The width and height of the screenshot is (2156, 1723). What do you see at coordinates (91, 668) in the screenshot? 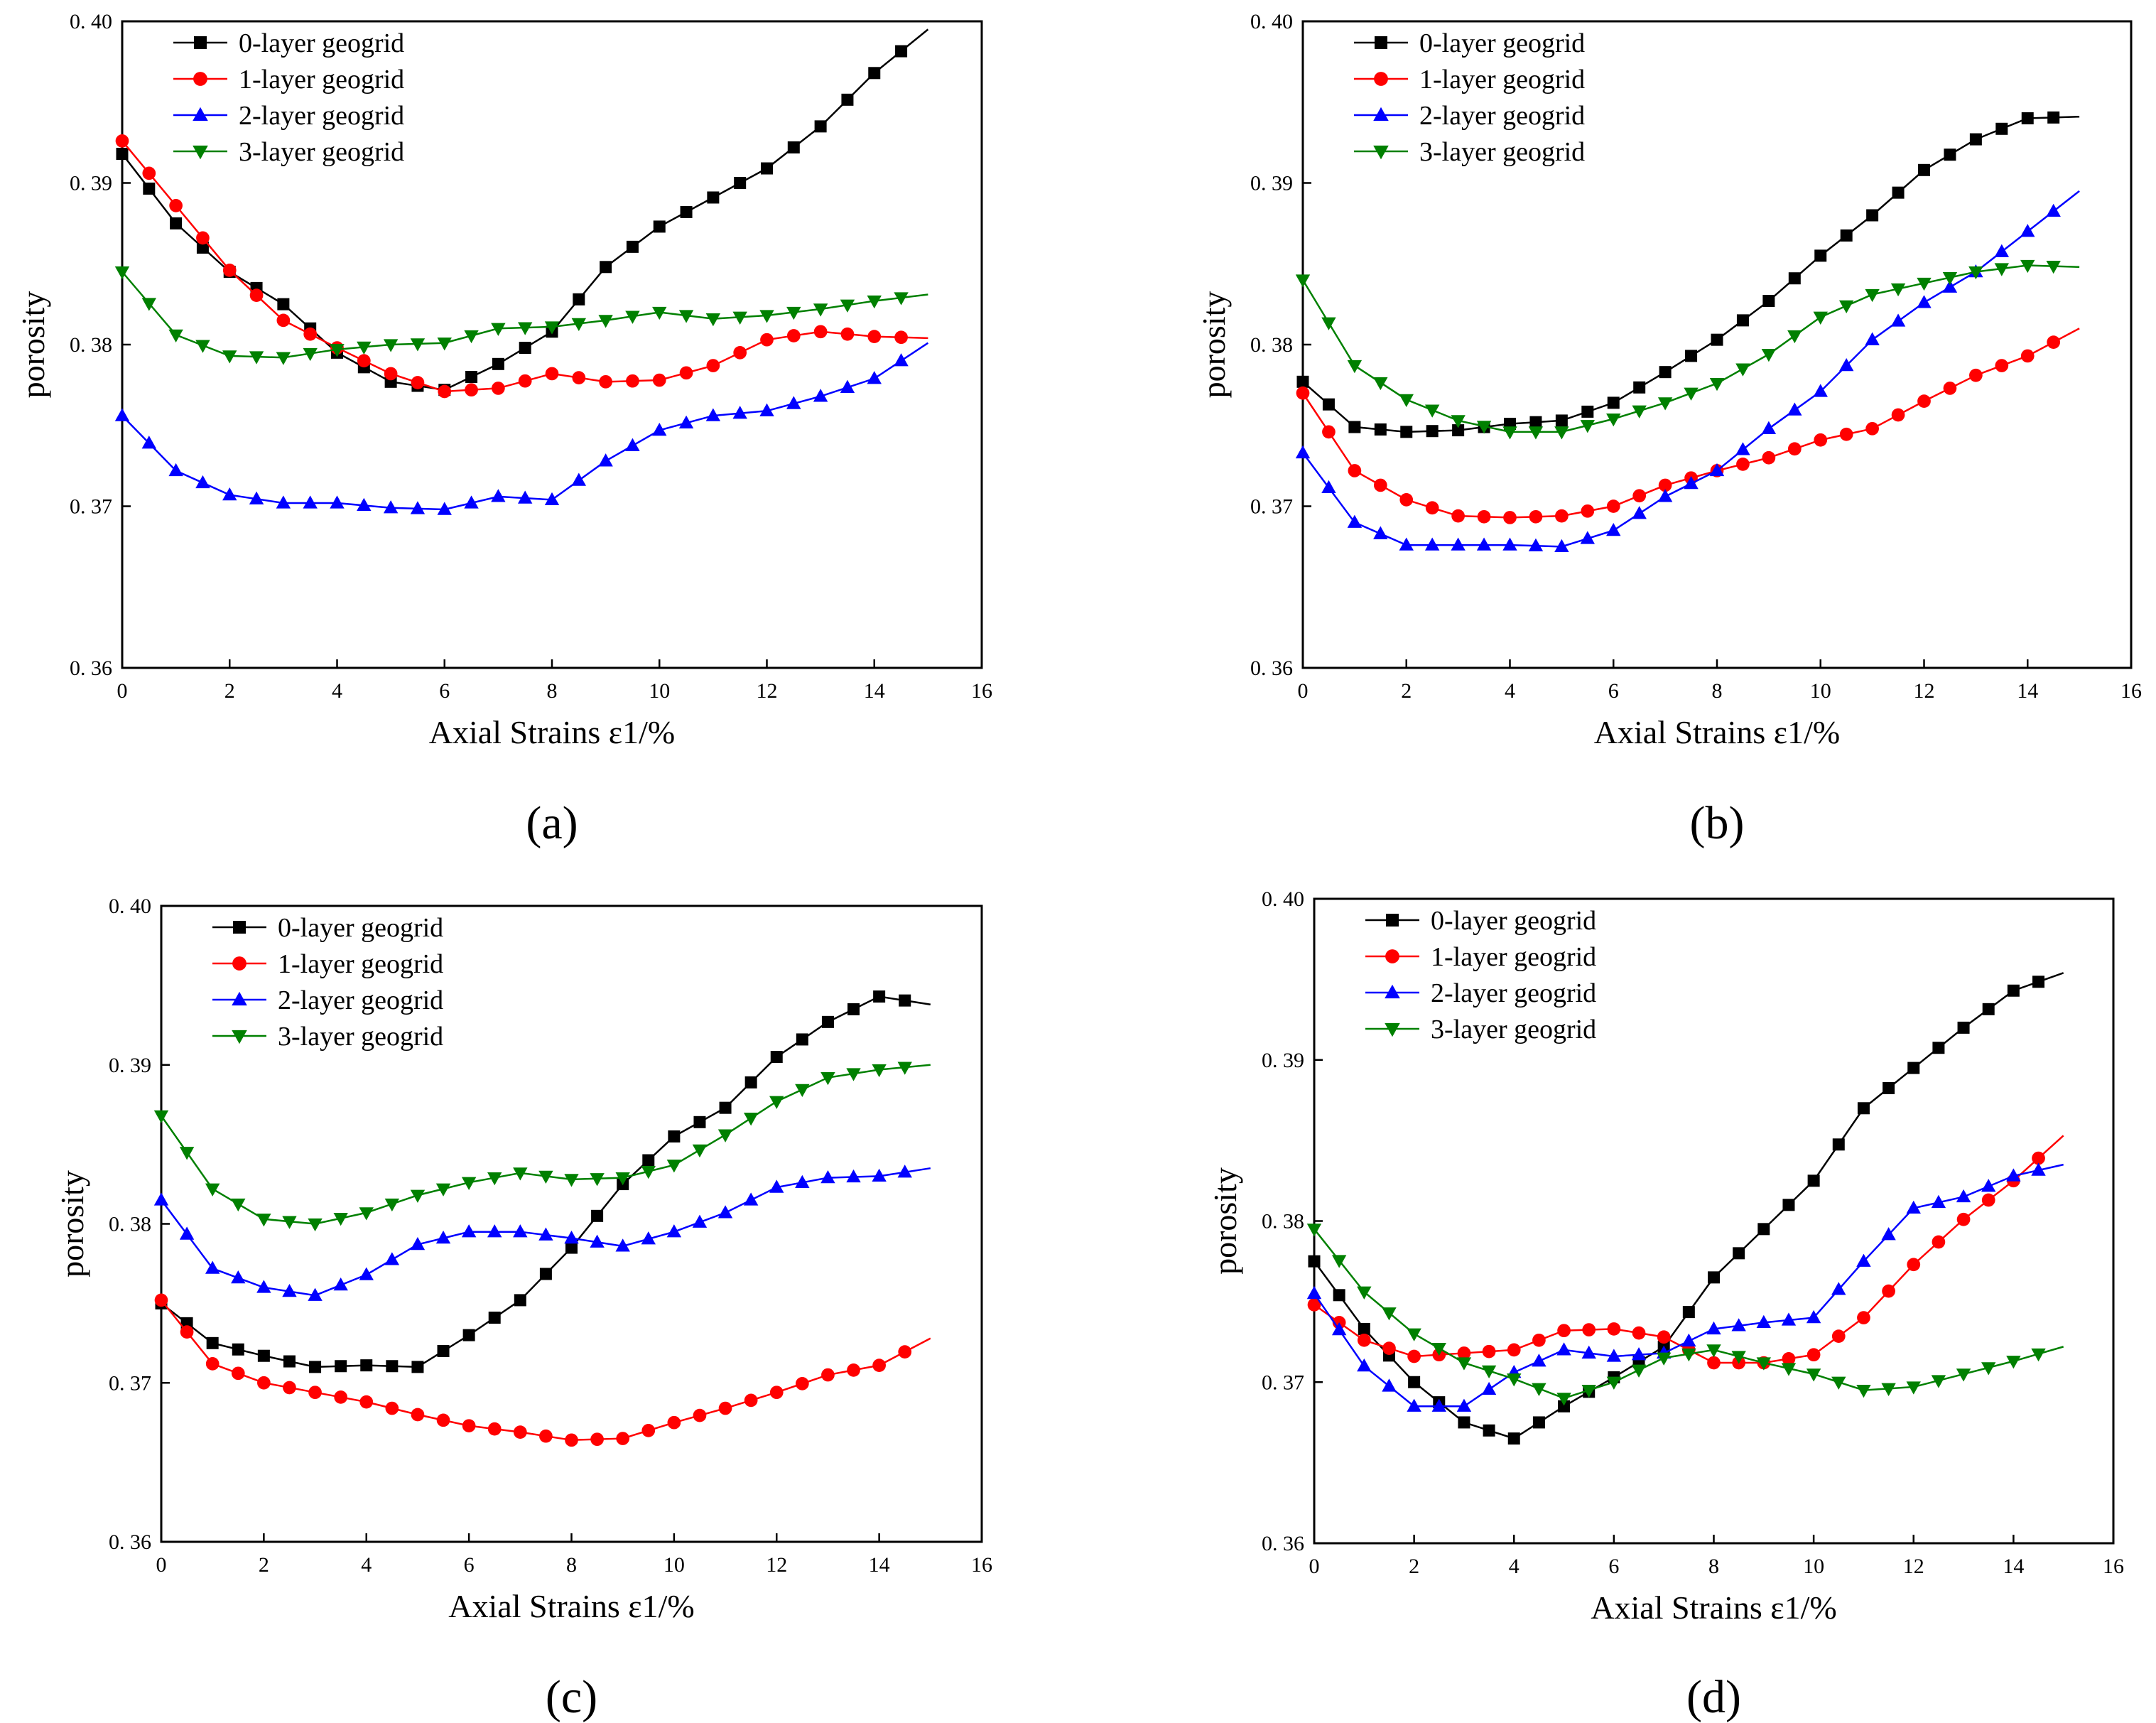
I see `panel-a-y-tick-label: 0. 36` at bounding box center [91, 668].